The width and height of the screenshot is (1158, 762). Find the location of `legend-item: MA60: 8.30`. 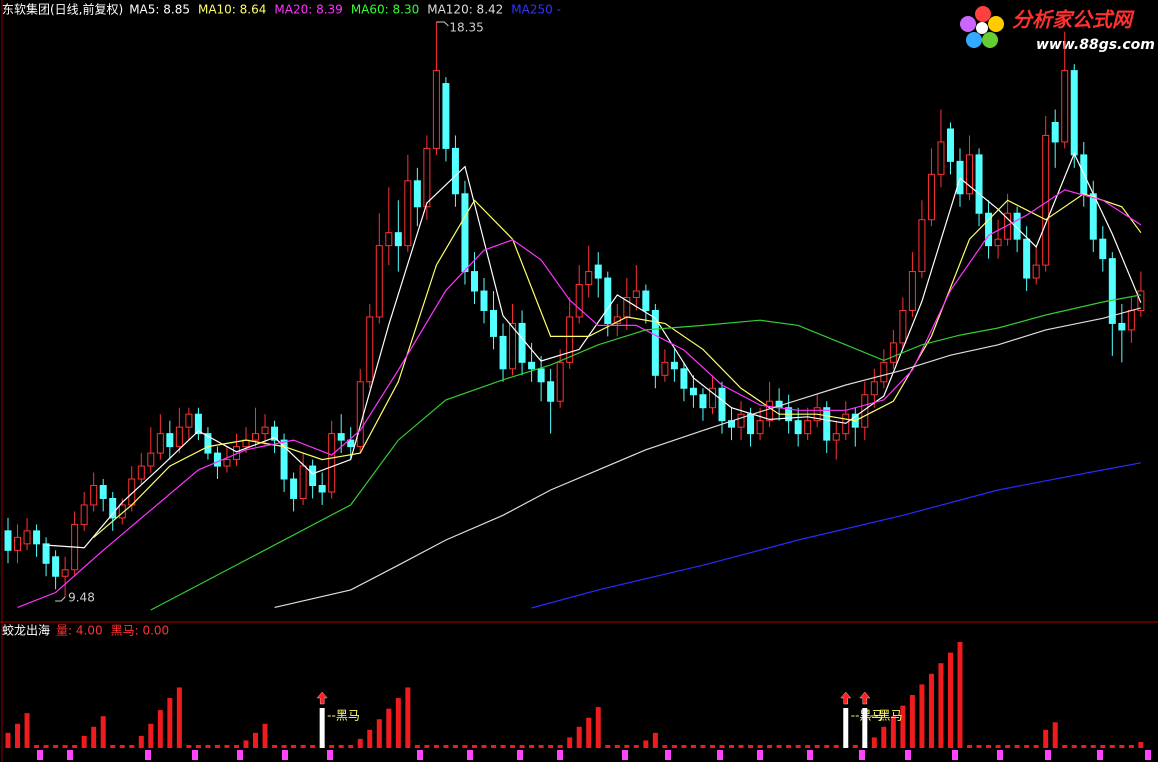

legend-item: MA60: 8.30 is located at coordinates (385, 10).